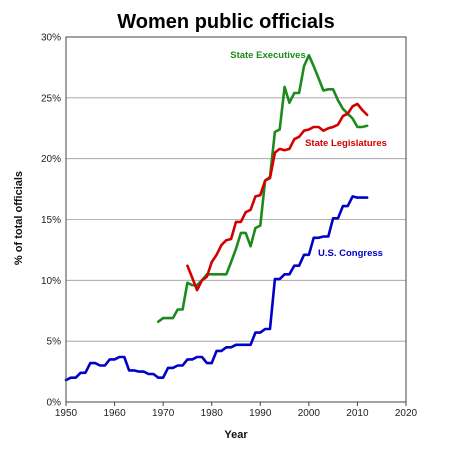  What do you see at coordinates (236, 435) in the screenshot?
I see `x-axis-label: Year` at bounding box center [236, 435].